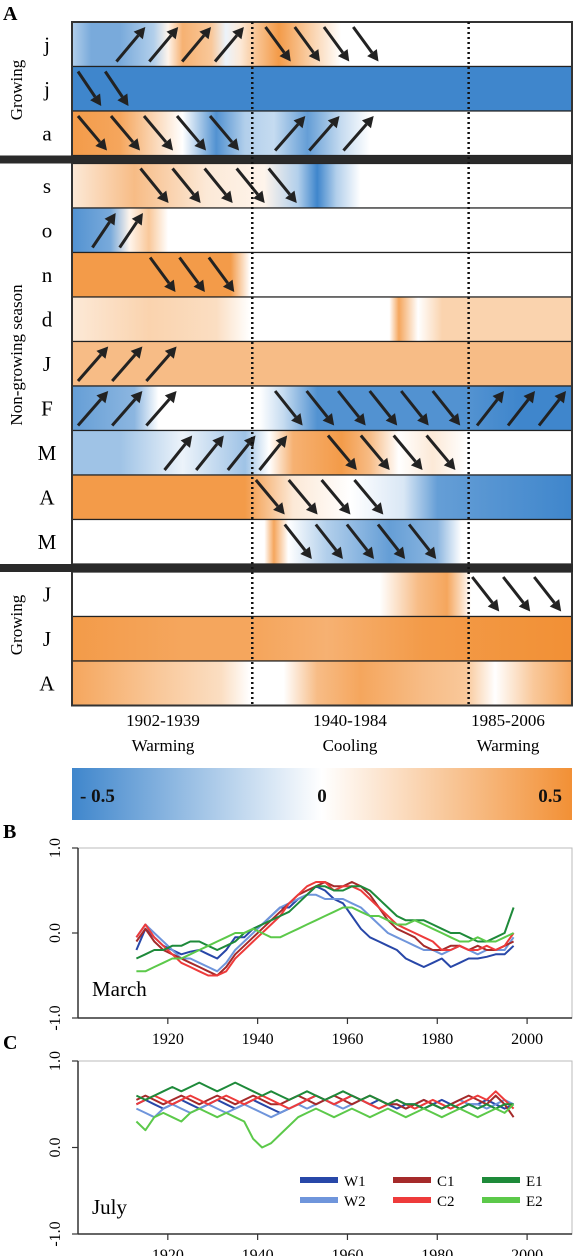 Image resolution: width=573 pixels, height=1256 pixels. I want to click on x-tick-label: 1920, so click(168, 1251).